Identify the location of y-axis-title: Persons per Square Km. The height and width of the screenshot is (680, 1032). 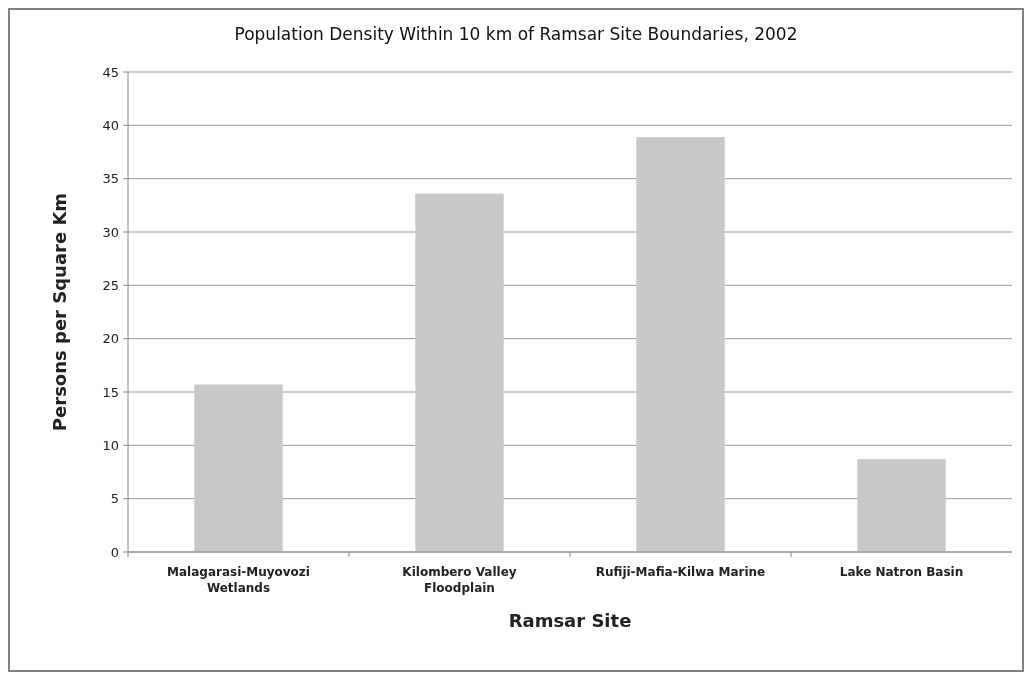
(59, 312).